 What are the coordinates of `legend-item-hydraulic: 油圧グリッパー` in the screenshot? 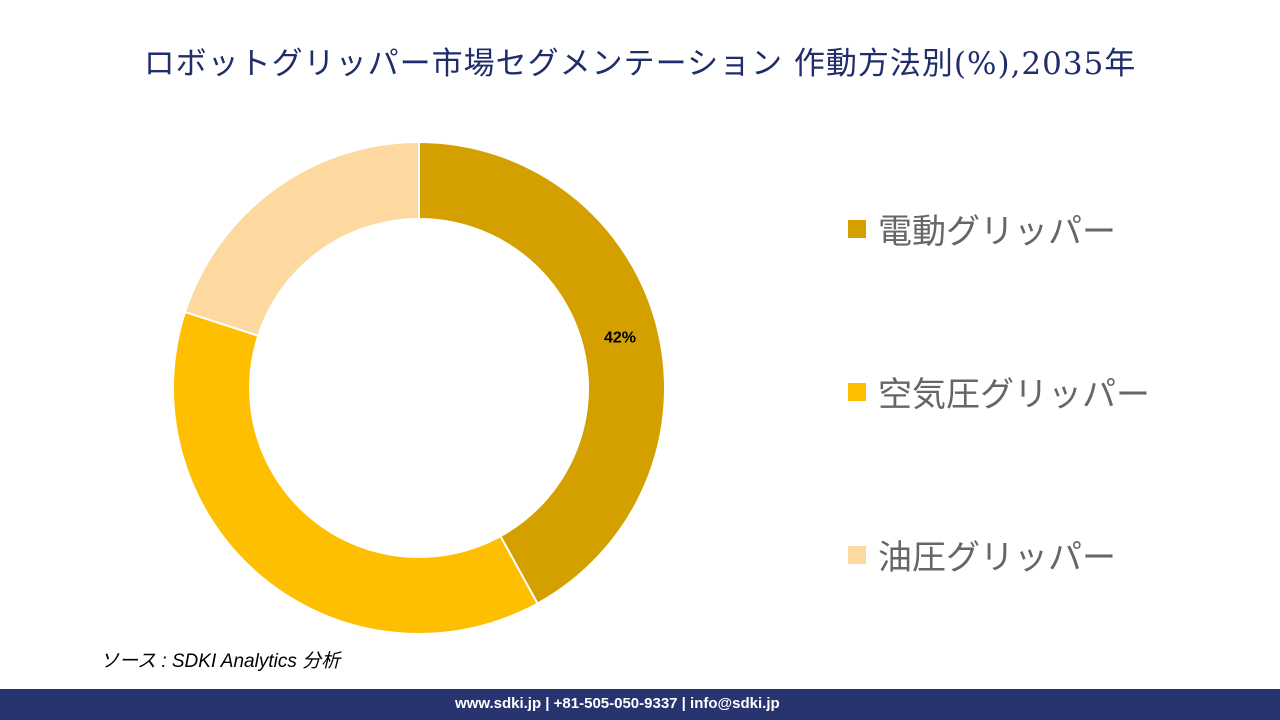 It's located at (982, 554).